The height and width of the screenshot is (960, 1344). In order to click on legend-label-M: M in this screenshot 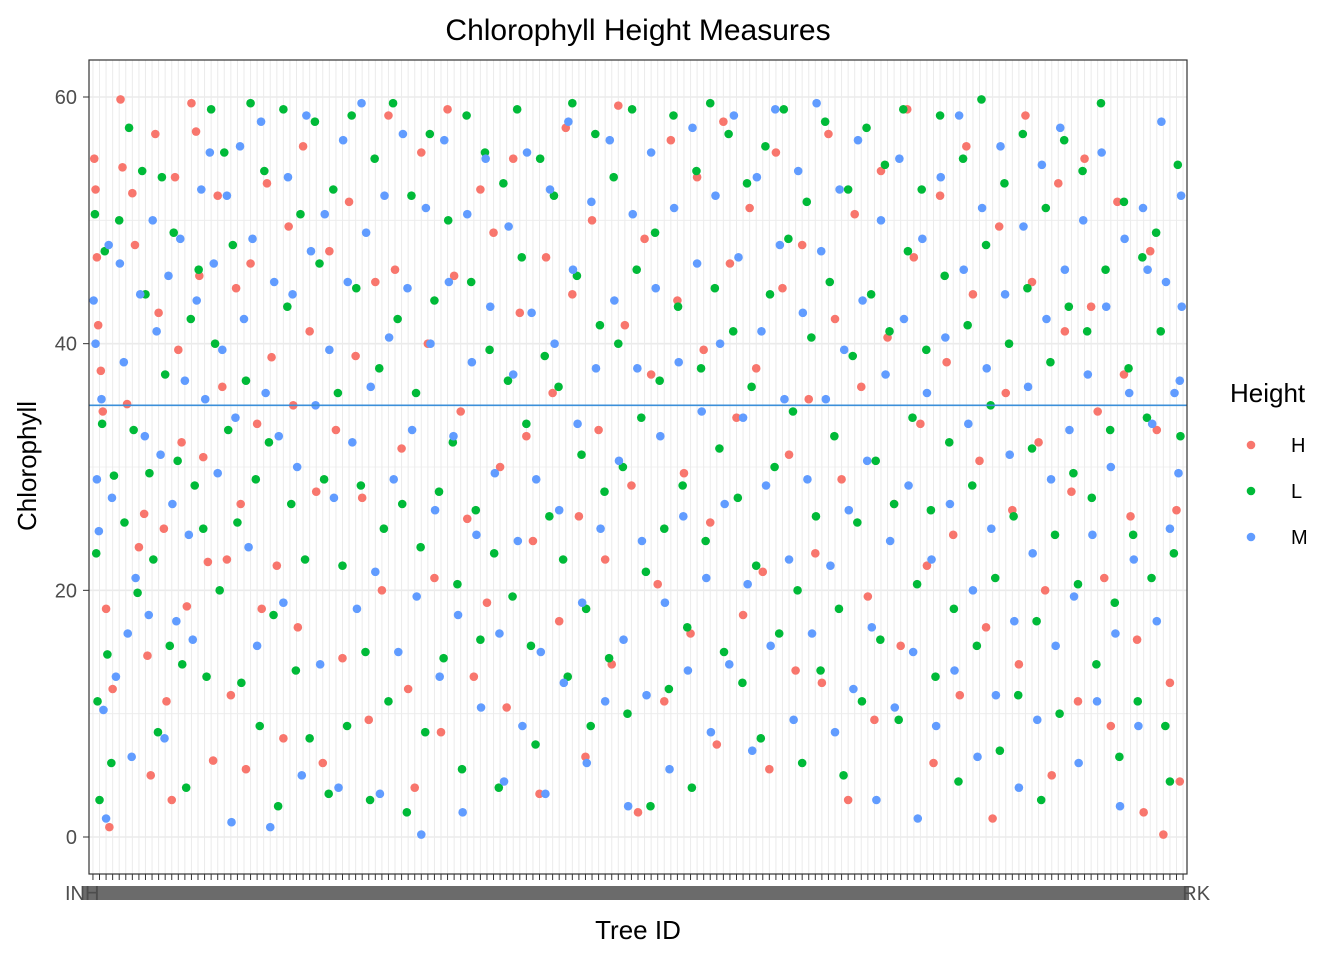, I will do `click(1299, 538)`.